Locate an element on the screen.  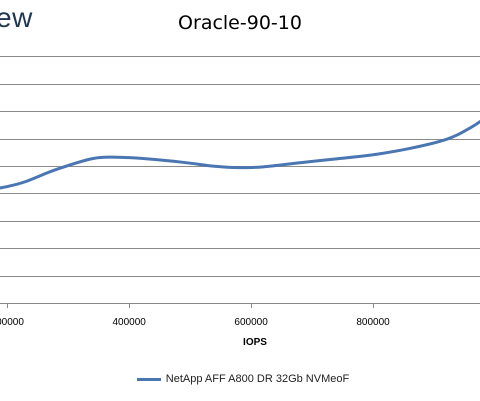
x-axis-label: IOPS is located at coordinates (255, 342).